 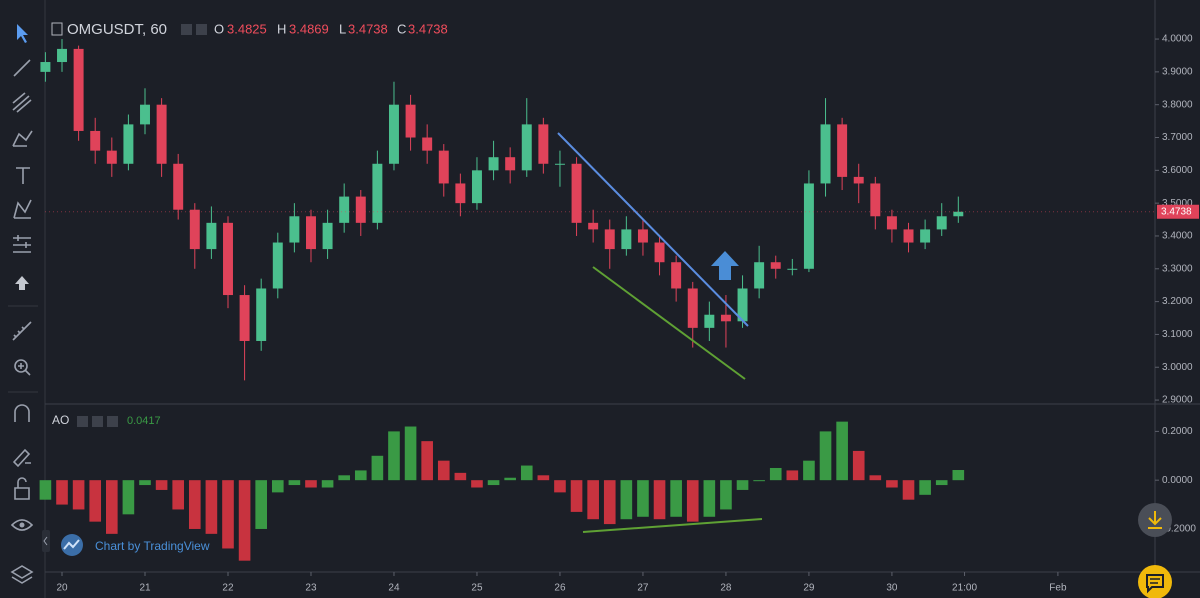 I want to click on watermark-text: Chart by TradingView, so click(x=152, y=546).